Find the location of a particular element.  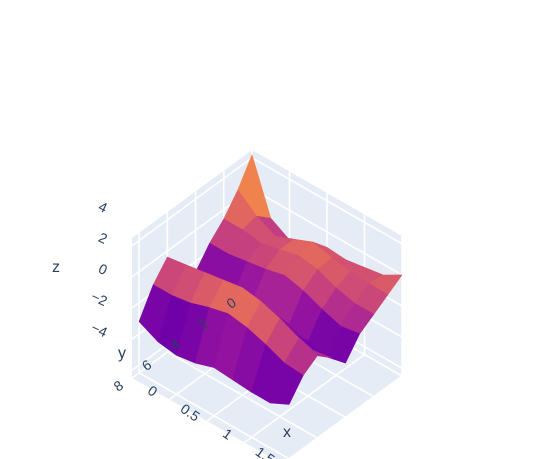

z-tick-label: −2 is located at coordinates (99, 298).